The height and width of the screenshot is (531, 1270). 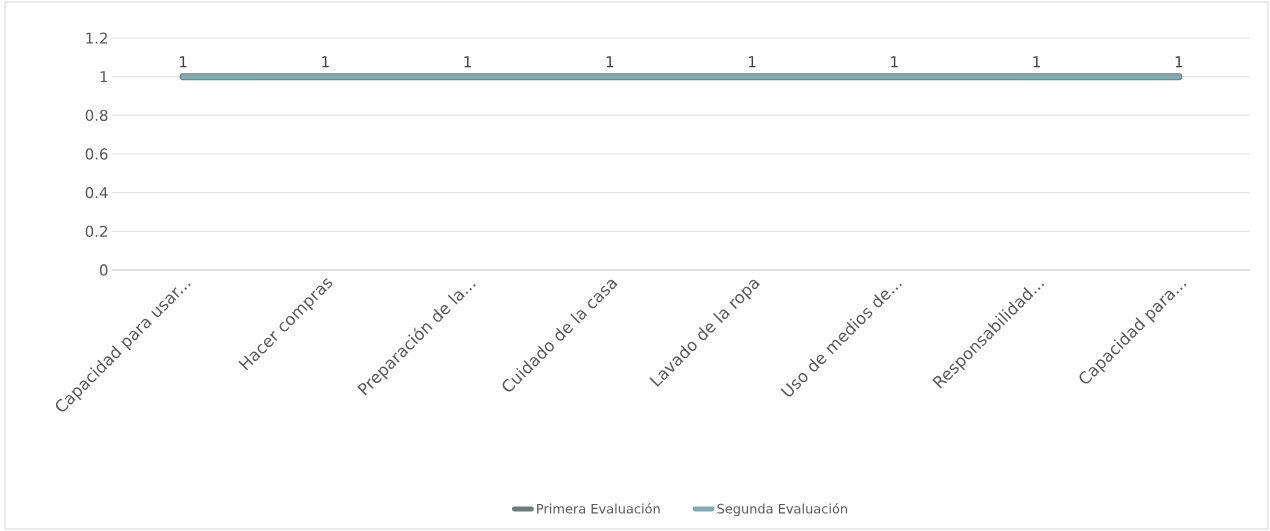 What do you see at coordinates (96, 231) in the screenshot?
I see `y-tick-label: 0.2` at bounding box center [96, 231].